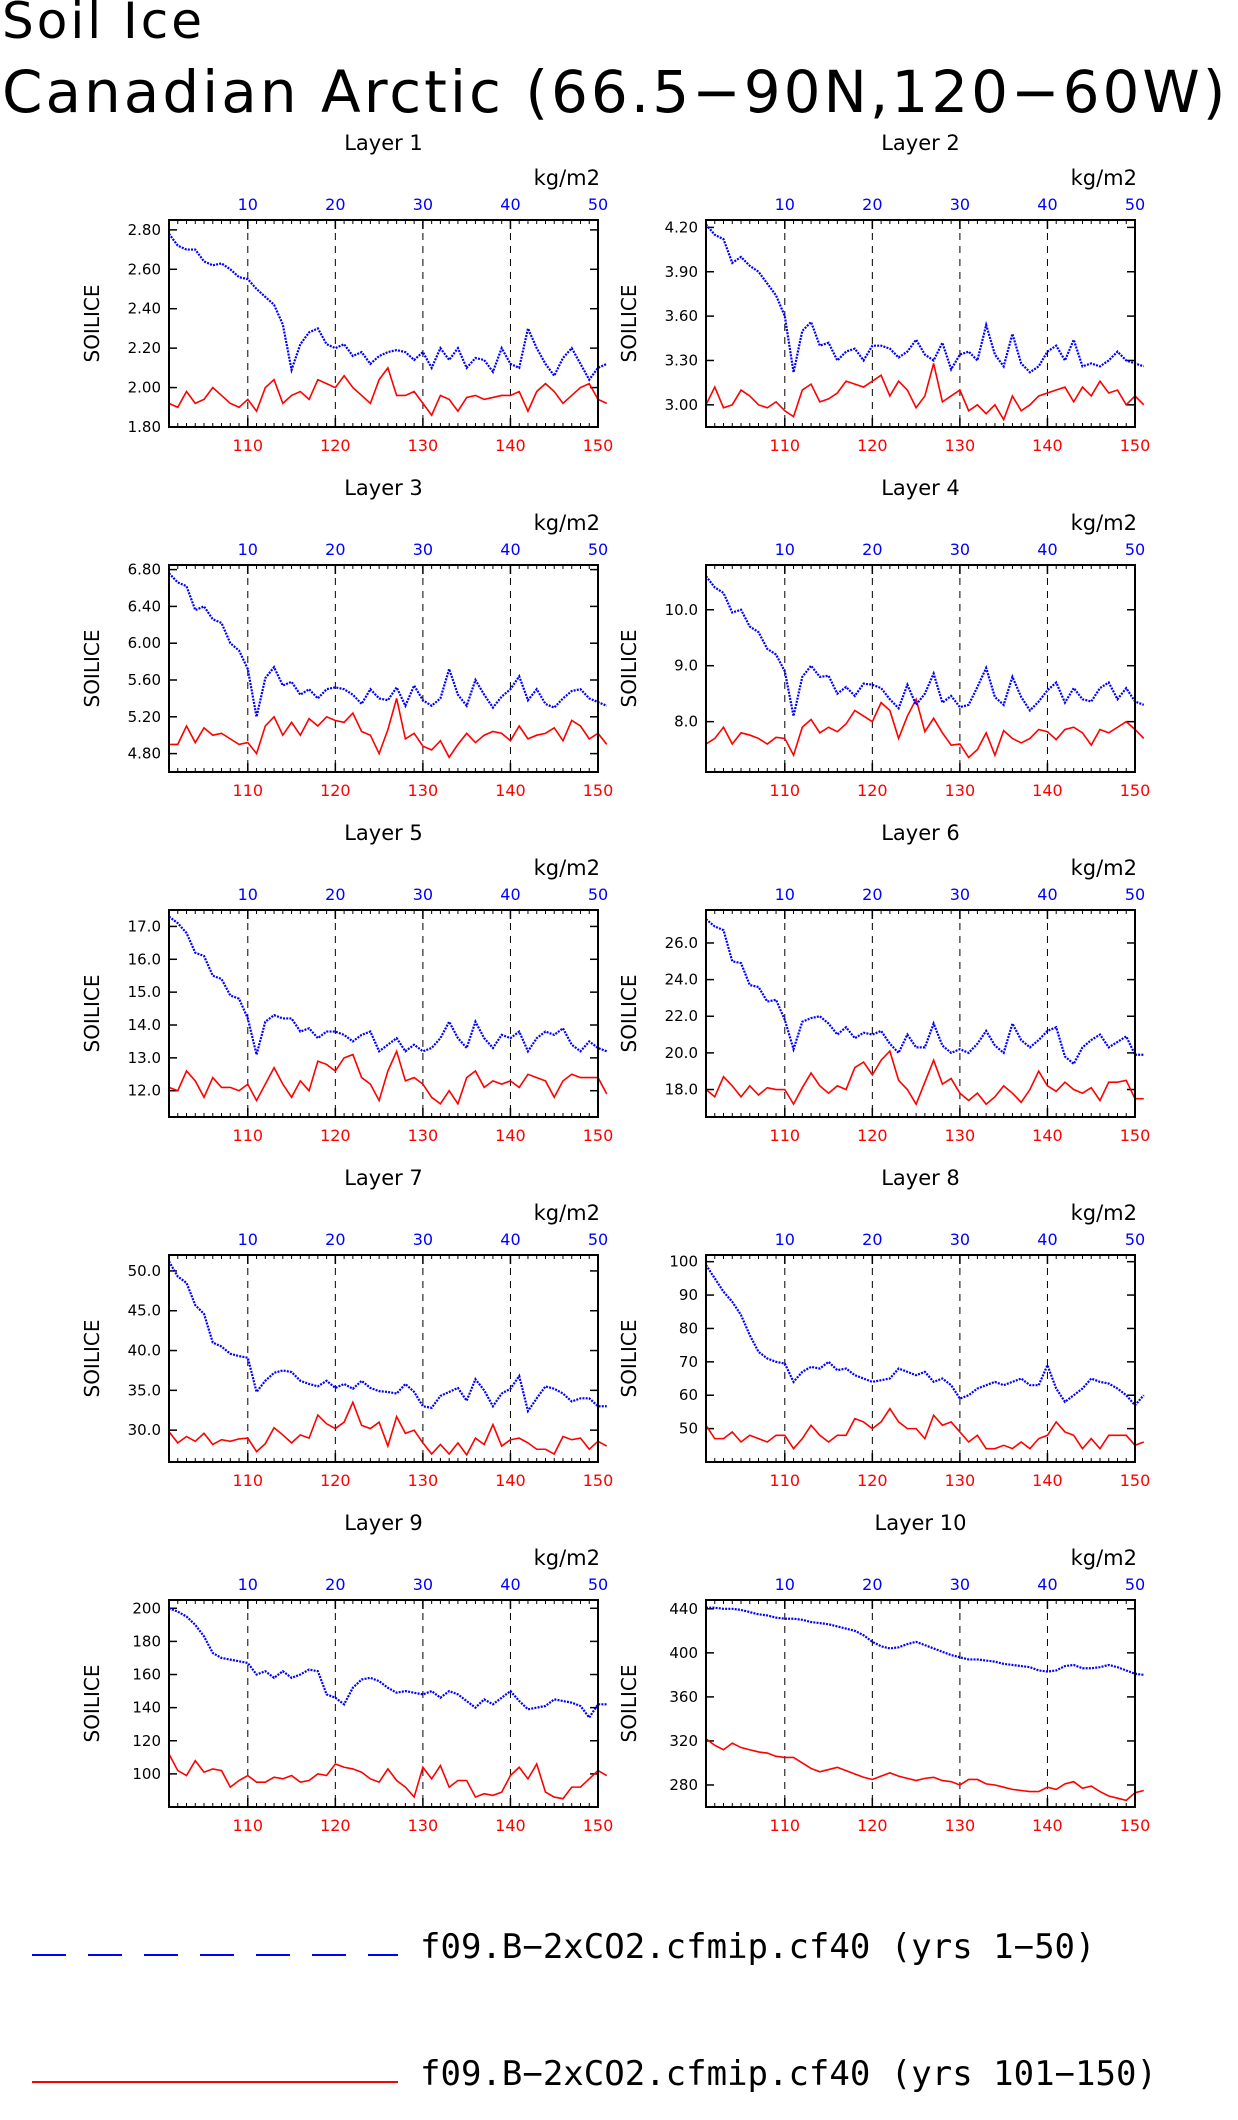 The image size is (1238, 2120). What do you see at coordinates (681, 272) in the screenshot?
I see `y-tick-label: 3.90` at bounding box center [681, 272].